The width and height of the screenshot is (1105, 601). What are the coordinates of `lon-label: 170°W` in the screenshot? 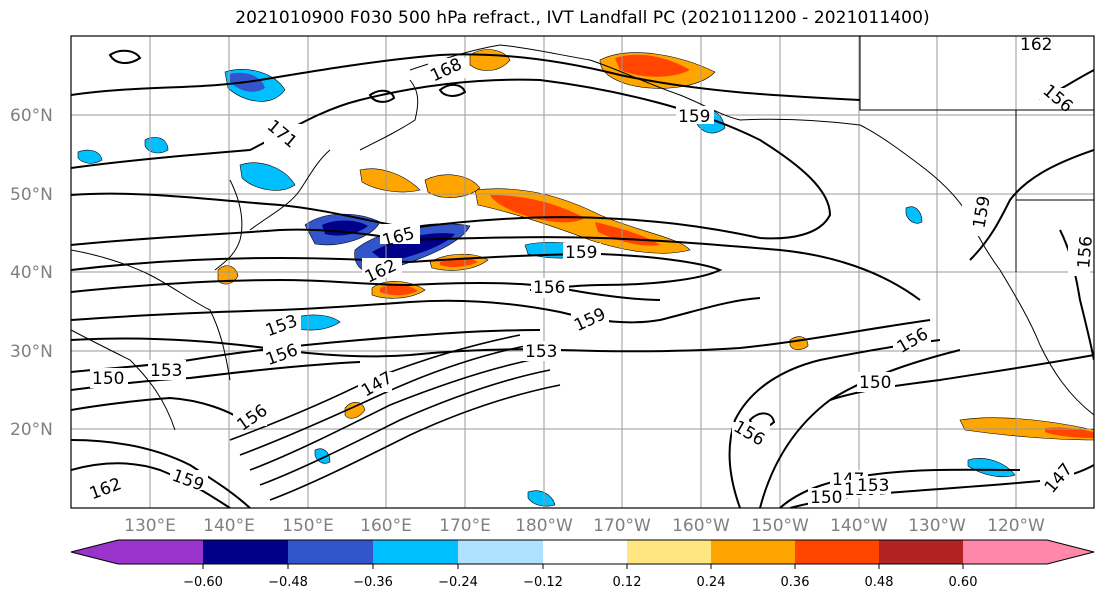 It's located at (622, 526).